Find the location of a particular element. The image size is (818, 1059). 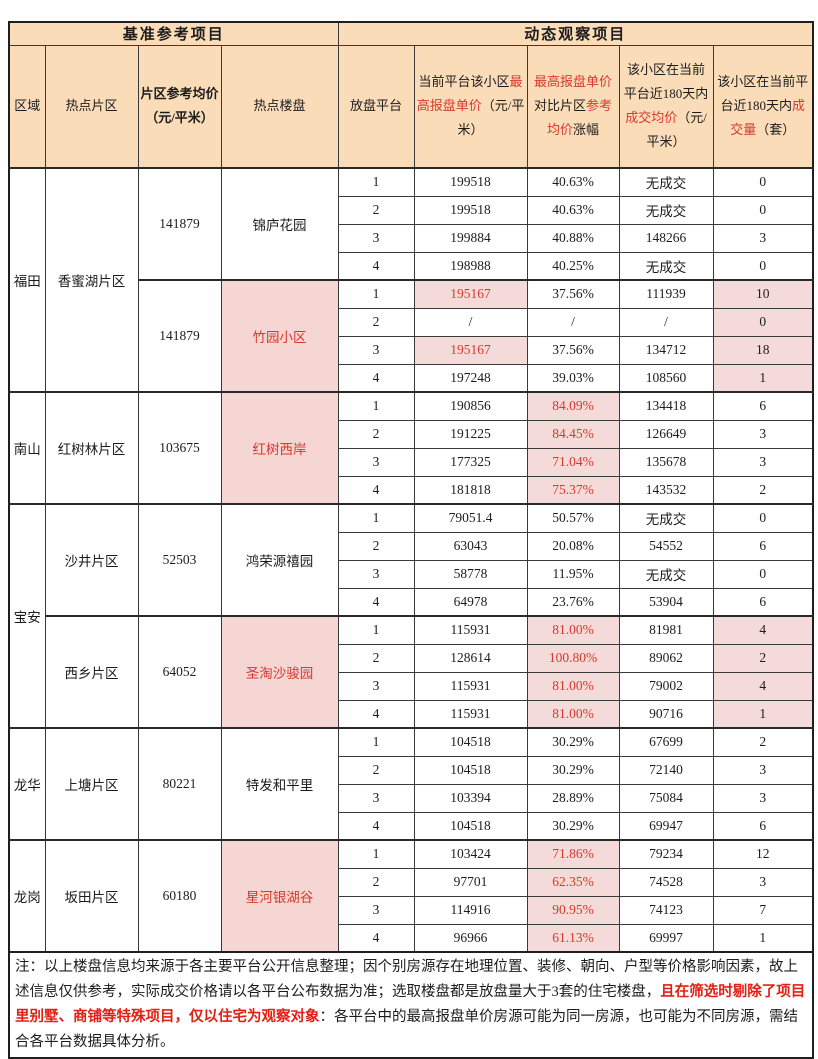

red-text-segment: 参考均价 is located at coordinates (580, 118).